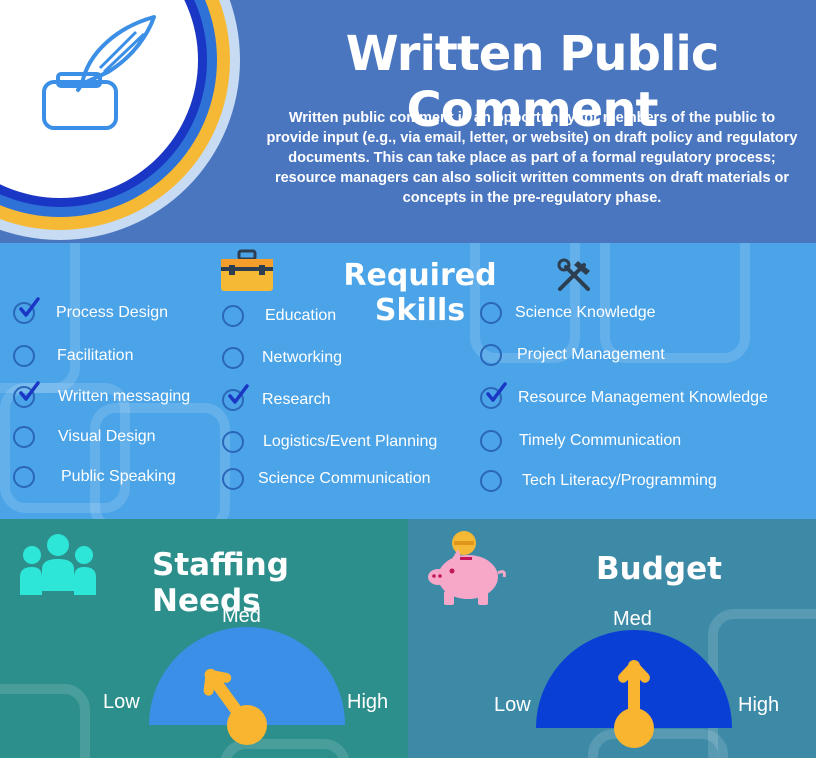 This screenshot has height=758, width=816. Describe the element at coordinates (247, 270) in the screenshot. I see `toolbox-icon` at that location.